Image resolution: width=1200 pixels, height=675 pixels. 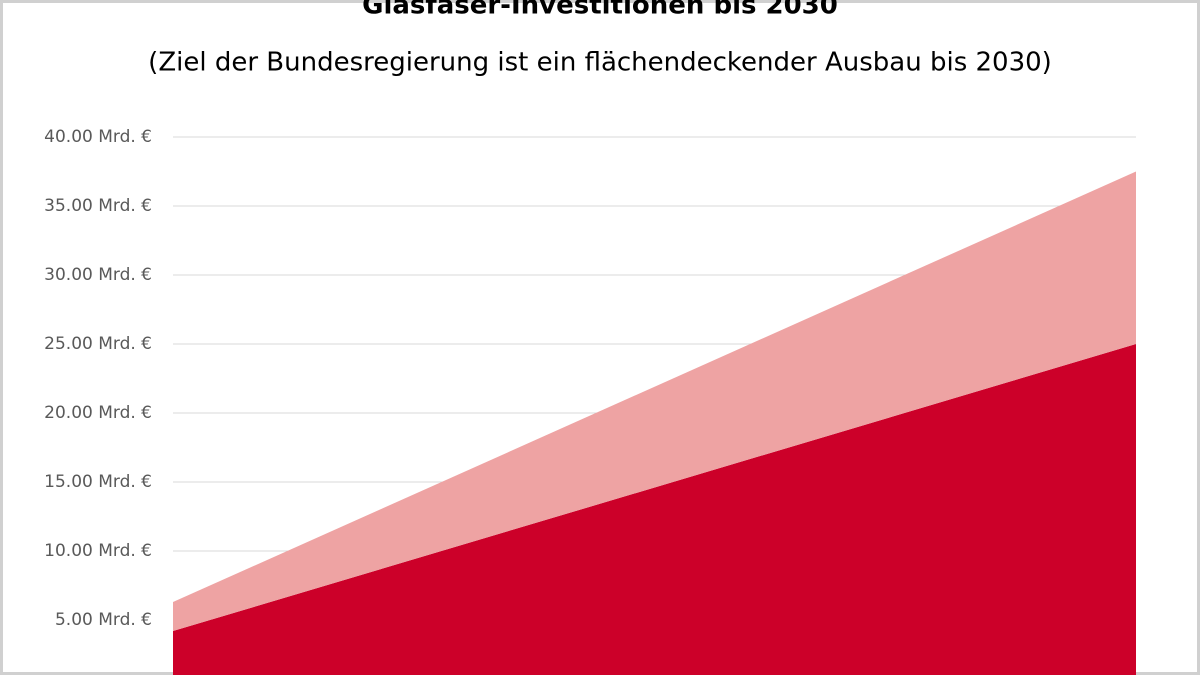 What do you see at coordinates (98, 206) in the screenshot?
I see `y-tick-label: 35.00 Mrd. €` at bounding box center [98, 206].